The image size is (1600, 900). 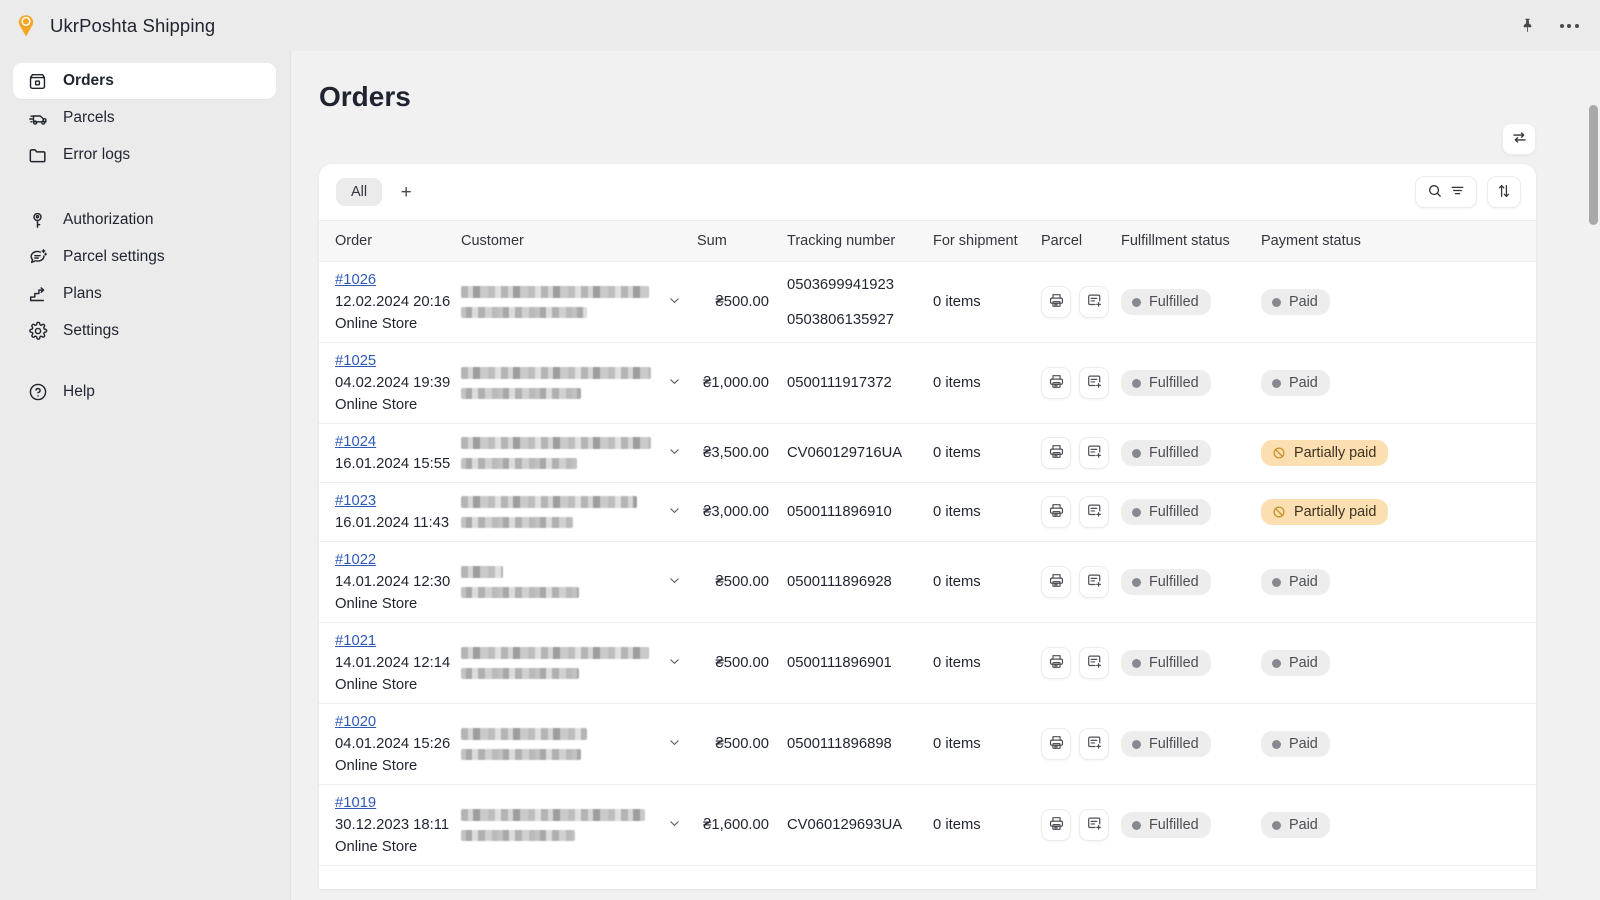 I want to click on scrollbar-thumb, so click(x=1593, y=165).